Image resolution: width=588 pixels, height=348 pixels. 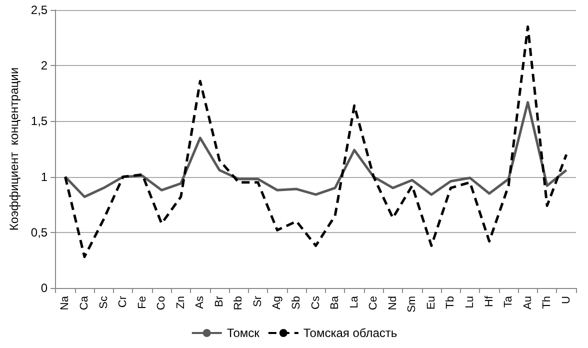 What do you see at coordinates (374, 303) in the screenshot?
I see `x-tick-label: Ce` at bounding box center [374, 303].